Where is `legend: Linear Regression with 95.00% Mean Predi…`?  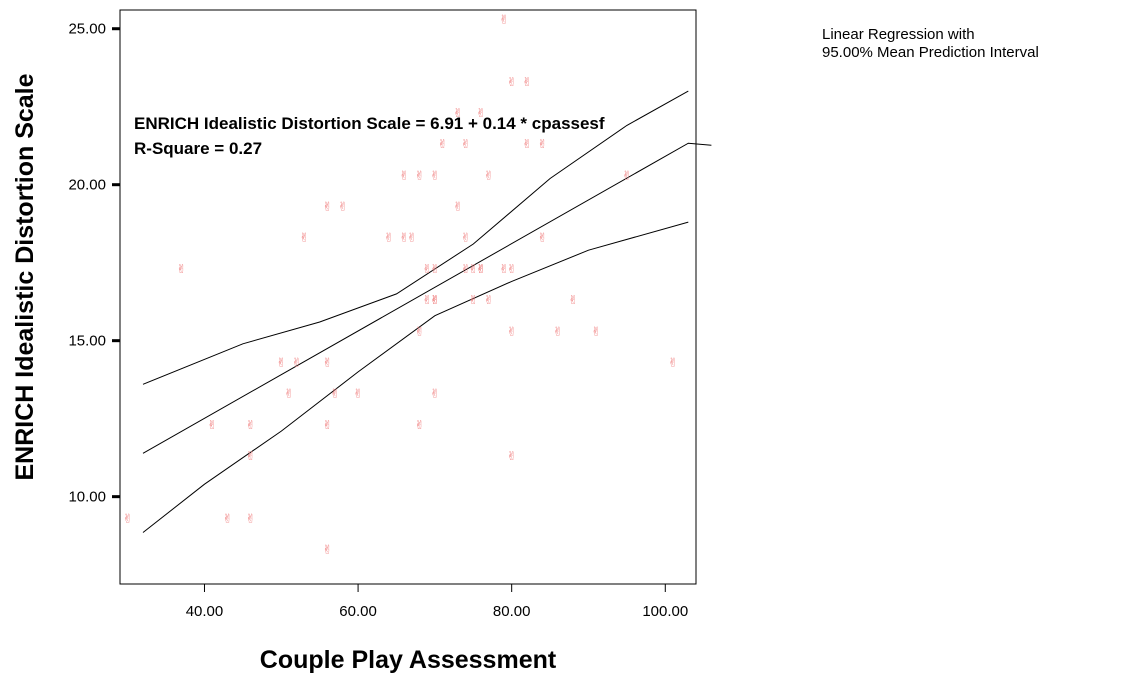 legend: Linear Regression with 95.00% Mean Predi… is located at coordinates (930, 44).